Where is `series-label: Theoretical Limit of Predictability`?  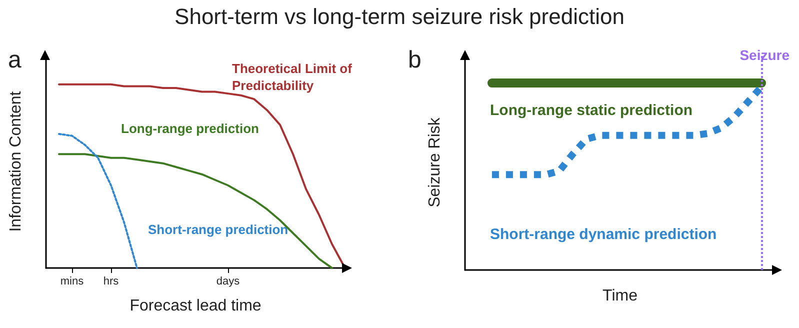 series-label: Theoretical Limit of Predictability is located at coordinates (294, 77).